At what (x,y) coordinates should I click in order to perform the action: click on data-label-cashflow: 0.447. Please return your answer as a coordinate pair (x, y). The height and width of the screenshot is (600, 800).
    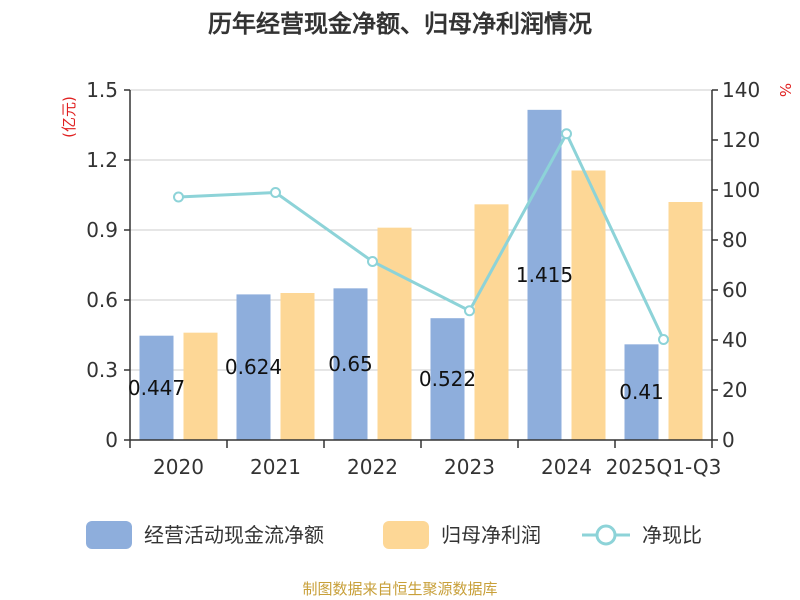
    Looking at the image, I should click on (156, 388).